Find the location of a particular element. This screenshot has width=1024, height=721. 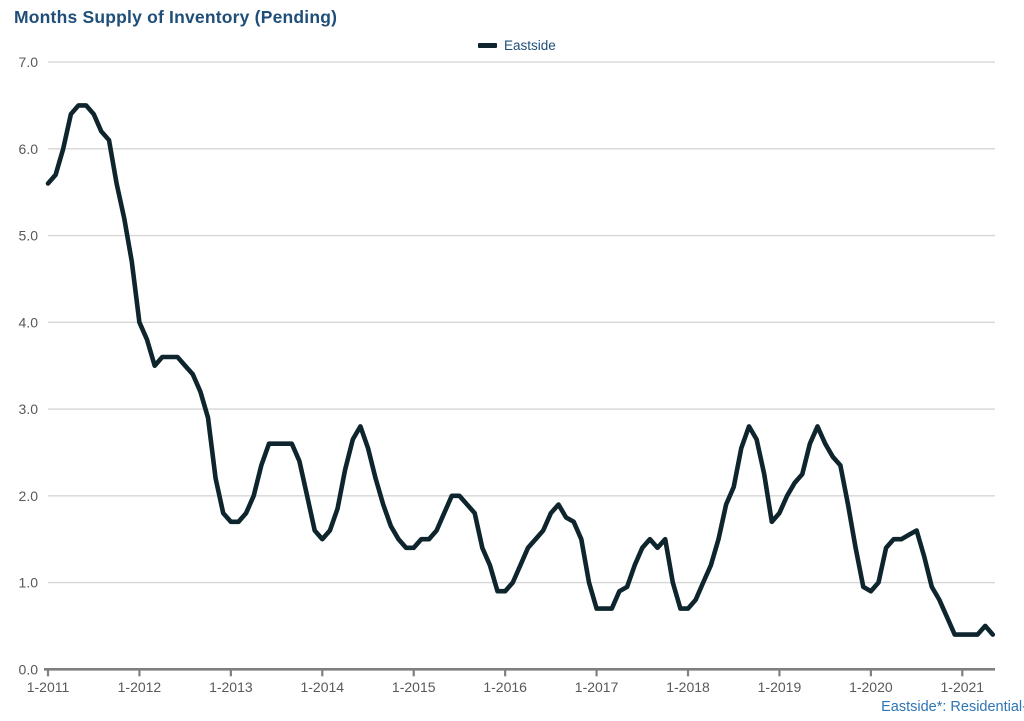

eastside-series-swatch-icon is located at coordinates (487, 45).